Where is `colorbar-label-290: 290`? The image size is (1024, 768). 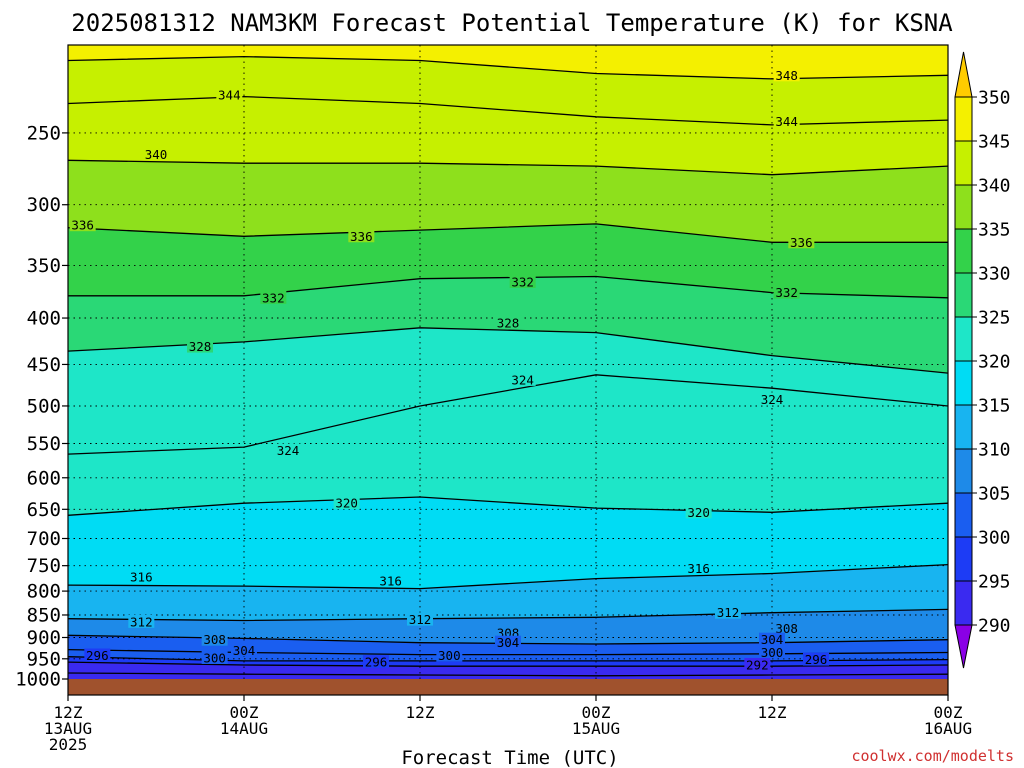 colorbar-label-290: 290 is located at coordinates (994, 626).